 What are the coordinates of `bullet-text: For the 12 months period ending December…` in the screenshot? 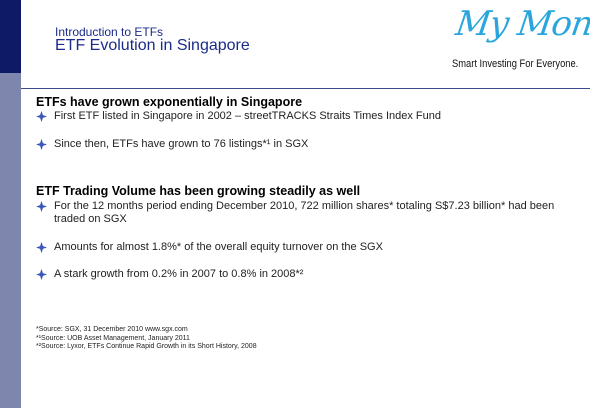 It's located at (304, 212).